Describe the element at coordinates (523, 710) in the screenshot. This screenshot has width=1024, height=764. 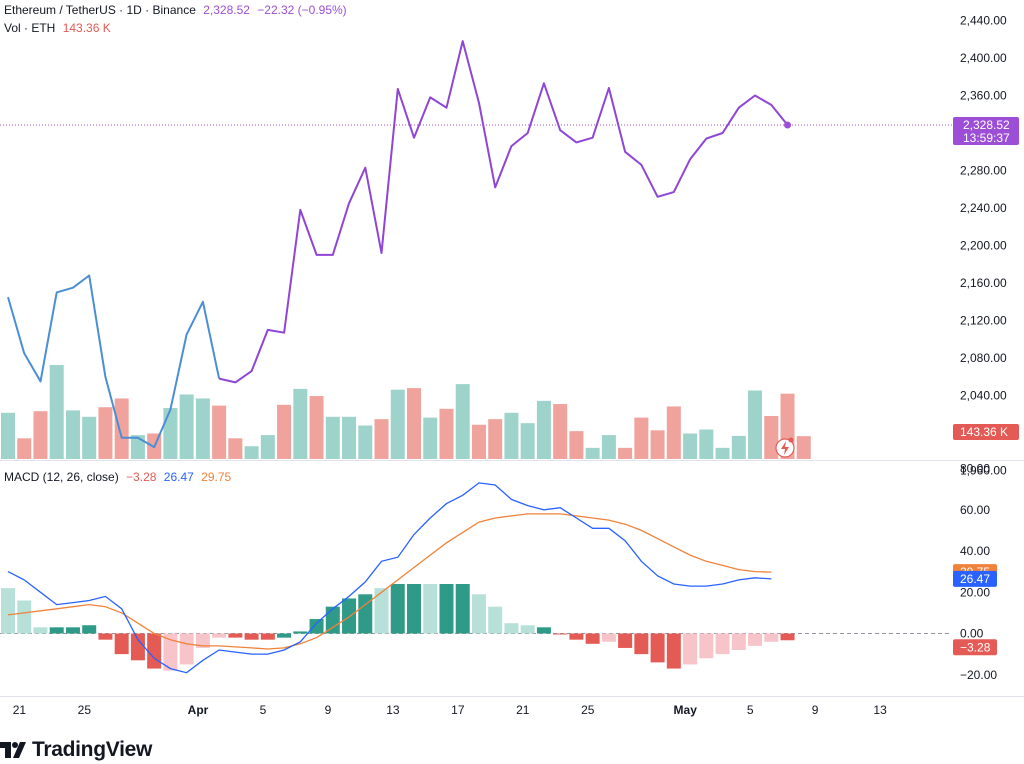
I see `time-axis-tick-label: 21` at that location.